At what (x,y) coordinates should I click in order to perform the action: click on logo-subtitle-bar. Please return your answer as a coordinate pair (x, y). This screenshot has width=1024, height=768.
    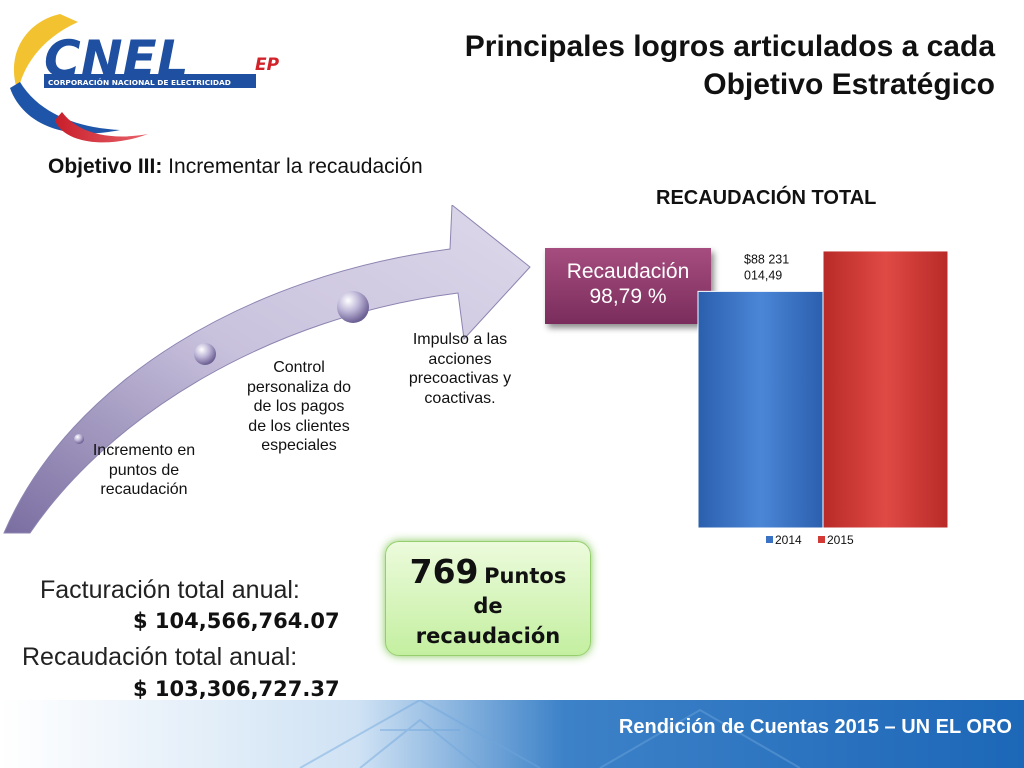
    Looking at the image, I should click on (150, 81).